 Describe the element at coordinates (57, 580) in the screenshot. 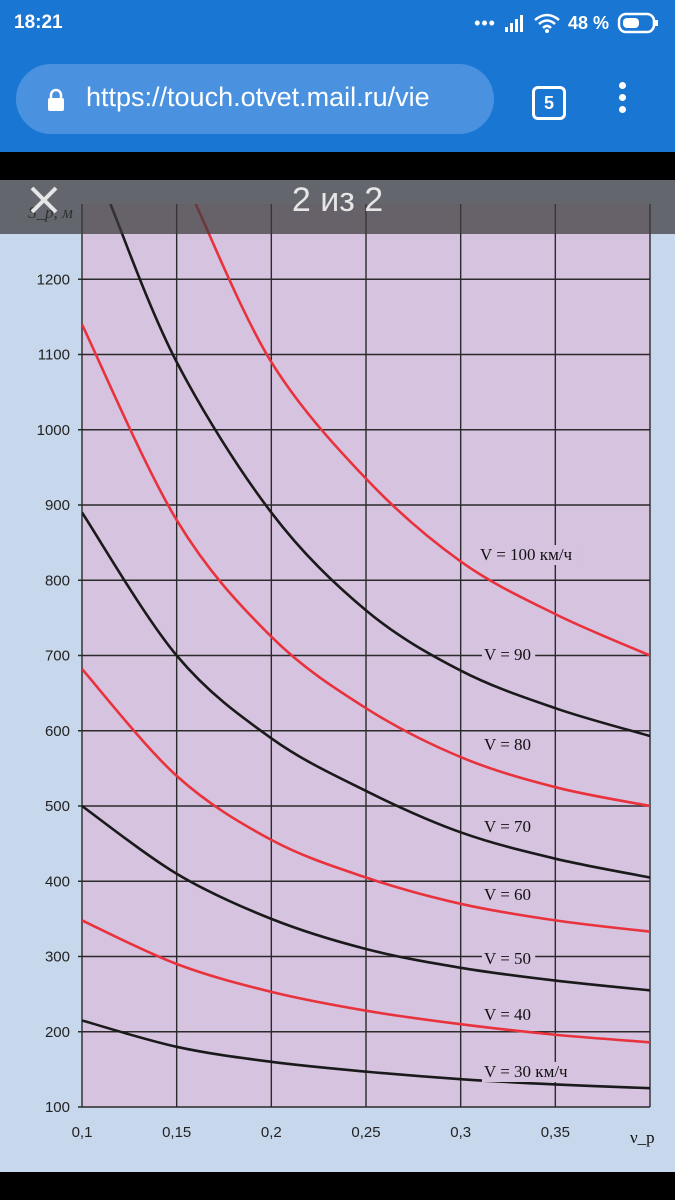

I see `y-tick-label: 800` at that location.